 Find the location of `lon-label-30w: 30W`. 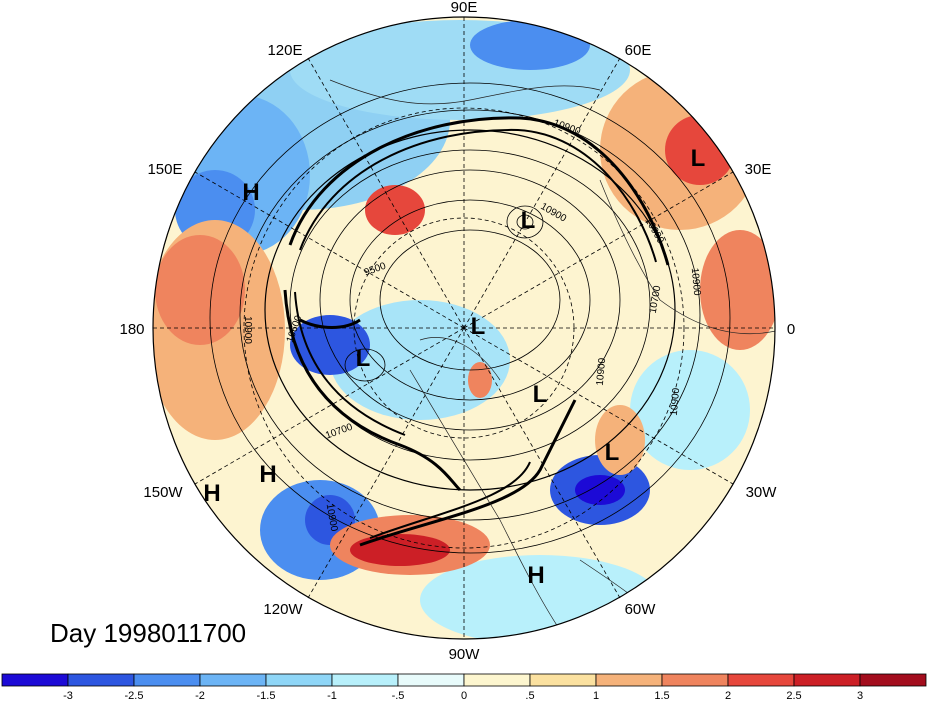

lon-label-30w: 30W is located at coordinates (762, 492).